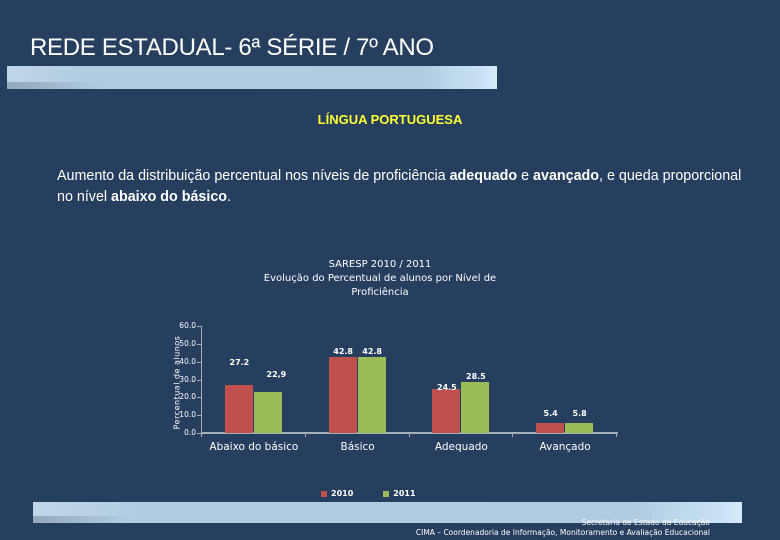  Describe the element at coordinates (476, 377) in the screenshot. I see `data-label: 28.5` at that location.